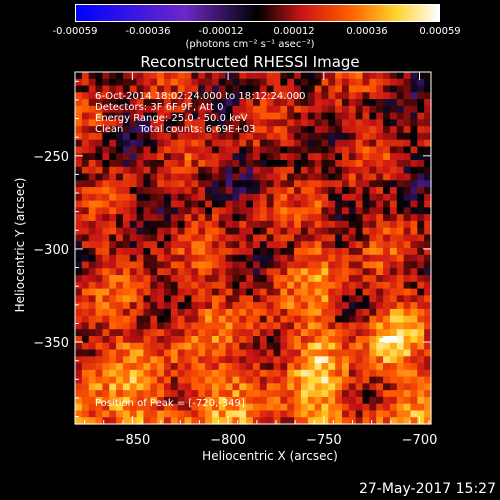  I want to click on chart-title: Reconstructed RHESSI Image, so click(250, 62).